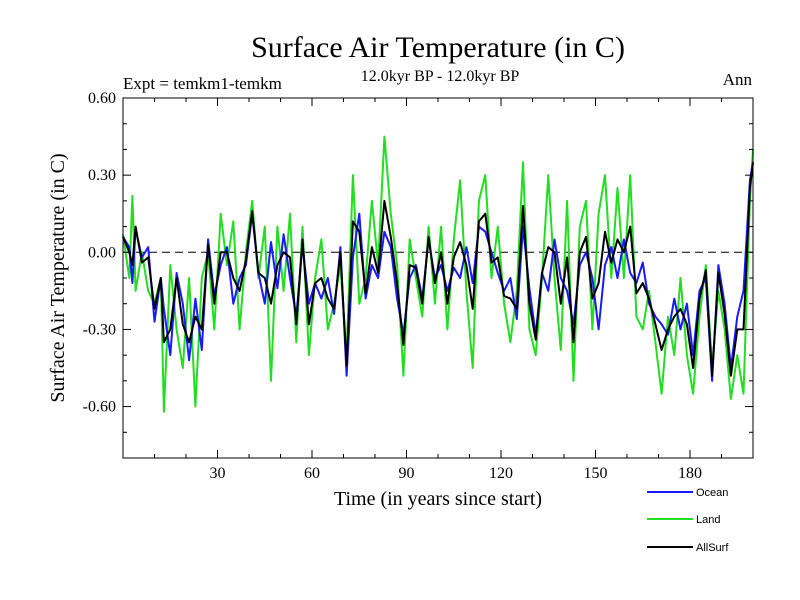 The width and height of the screenshot is (800, 600). I want to click on x-axis-label: Time (in years since start), so click(438, 499).